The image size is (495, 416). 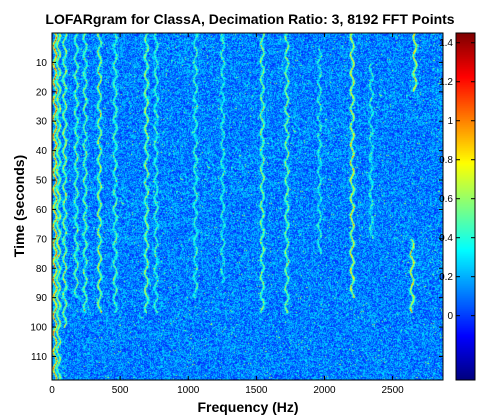 What do you see at coordinates (446, 82) in the screenshot?
I see `colorbar-tick-label: 1.2` at bounding box center [446, 82].